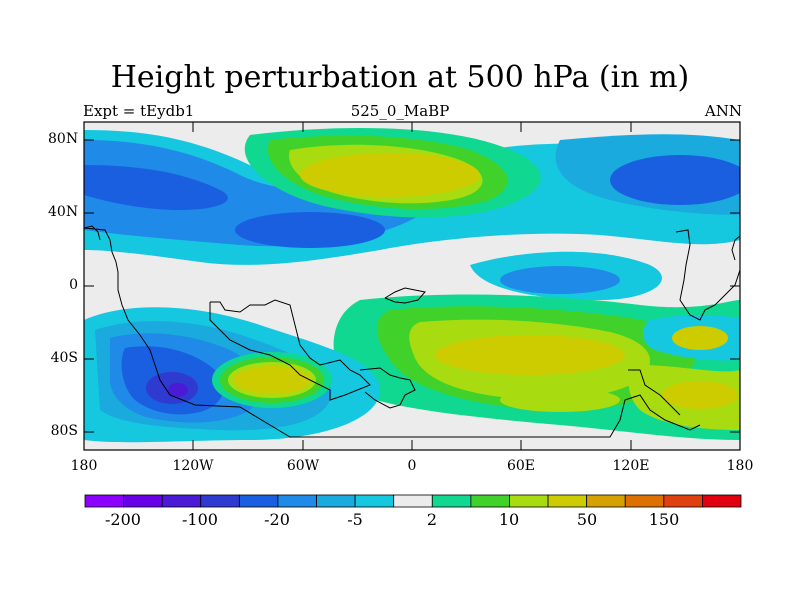 The width and height of the screenshot is (800, 600). Describe the element at coordinates (123, 519) in the screenshot. I see `colorbar-label-minus200: -200` at that location.